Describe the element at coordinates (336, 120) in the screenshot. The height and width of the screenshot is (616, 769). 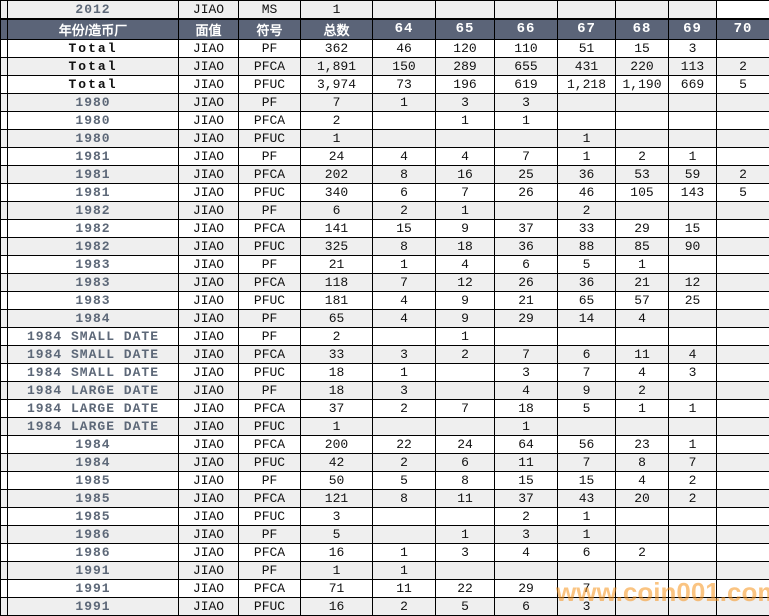
I see `total-cell: 2` at that location.